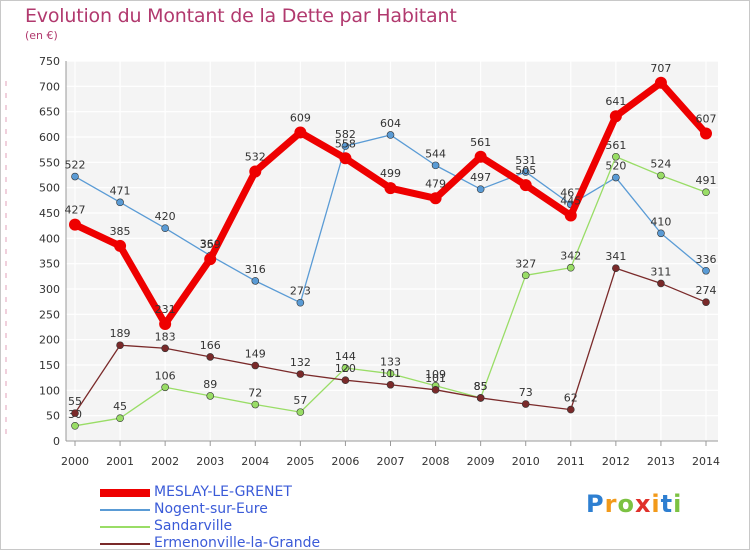 The height and width of the screenshot is (552, 750). Describe the element at coordinates (435, 374) in the screenshot. I see `data-label-sandarville: 109` at that location.